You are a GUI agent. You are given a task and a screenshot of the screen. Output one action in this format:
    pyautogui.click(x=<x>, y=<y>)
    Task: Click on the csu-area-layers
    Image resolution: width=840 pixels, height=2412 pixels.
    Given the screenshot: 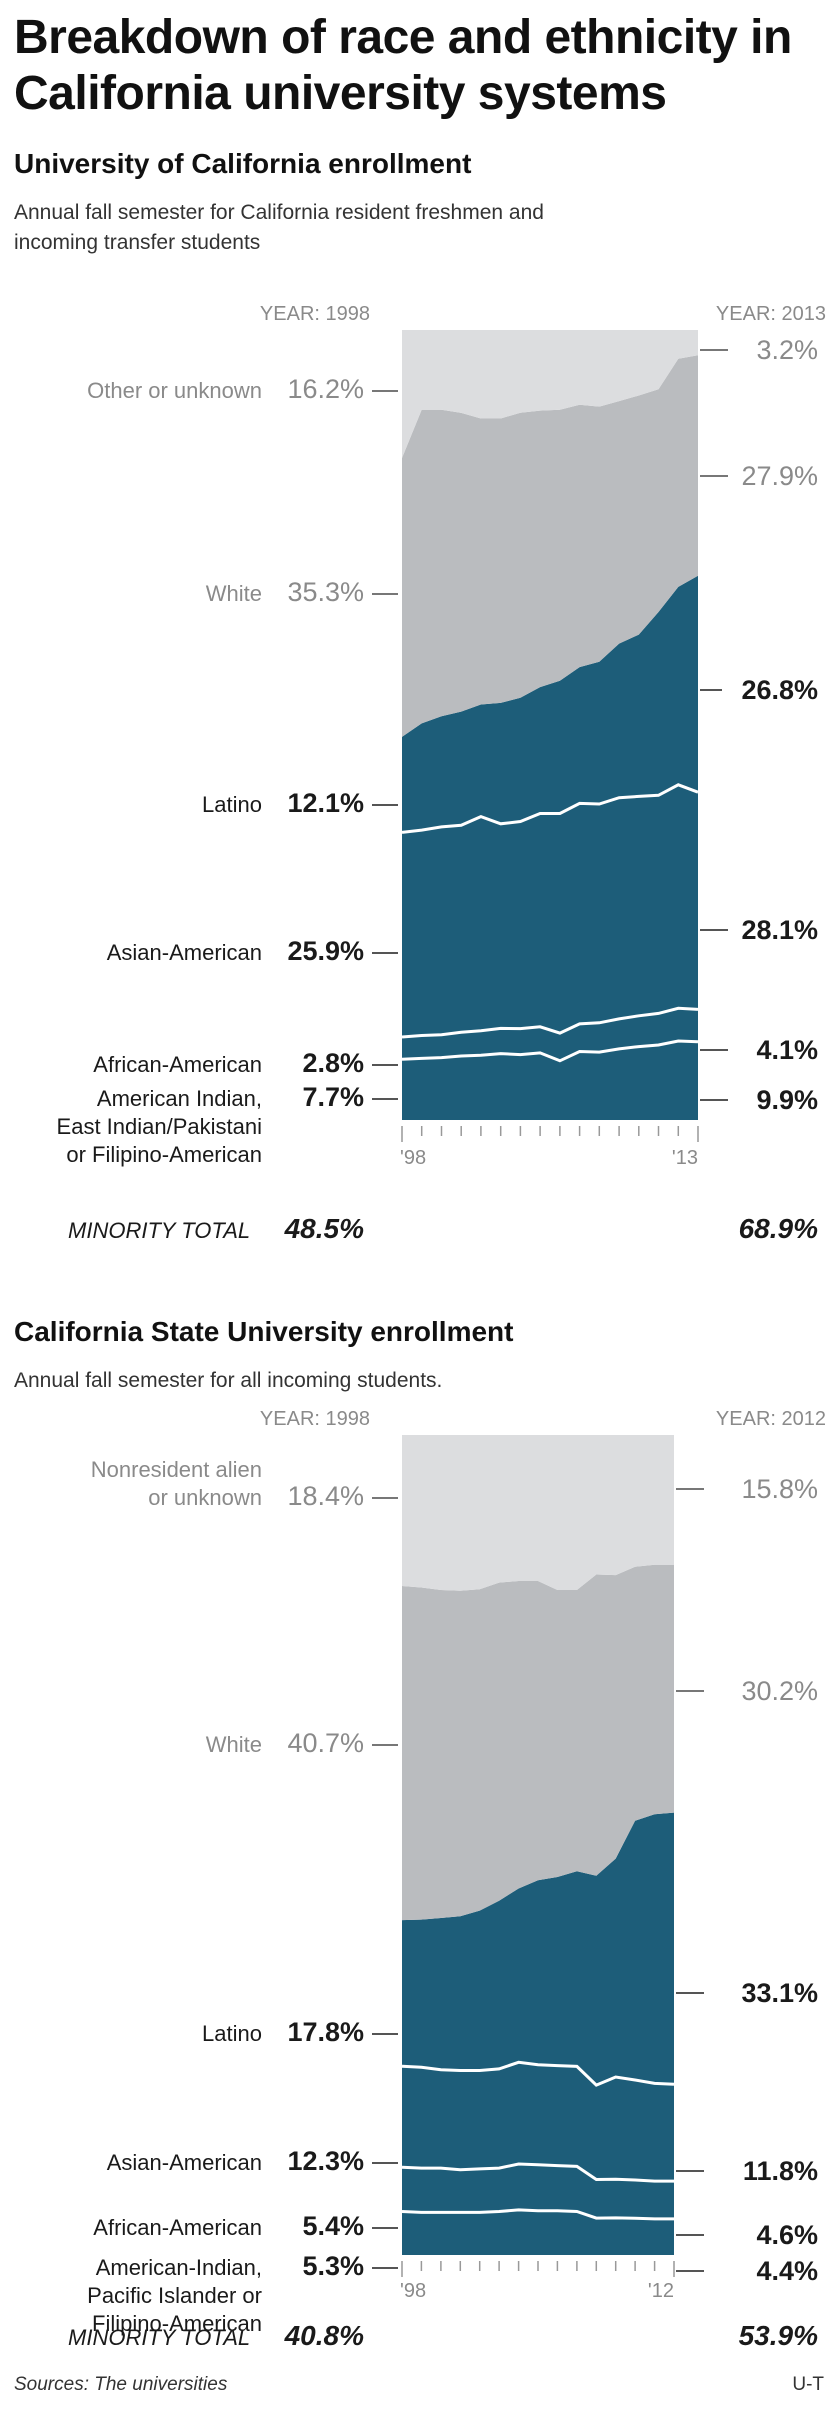 What is the action you would take?
    pyautogui.click(x=538, y=1845)
    